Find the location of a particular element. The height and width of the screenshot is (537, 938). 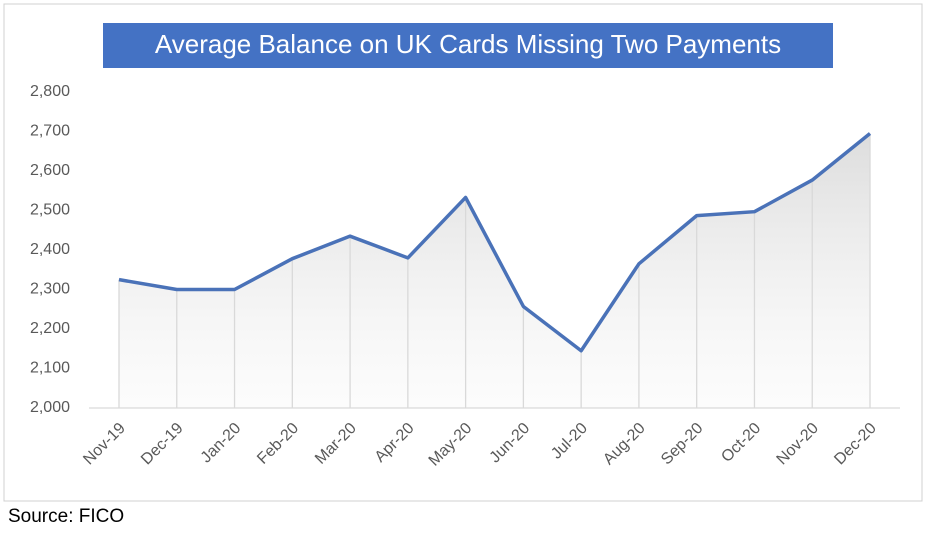

y-tick-label: 2,400 is located at coordinates (50, 249).